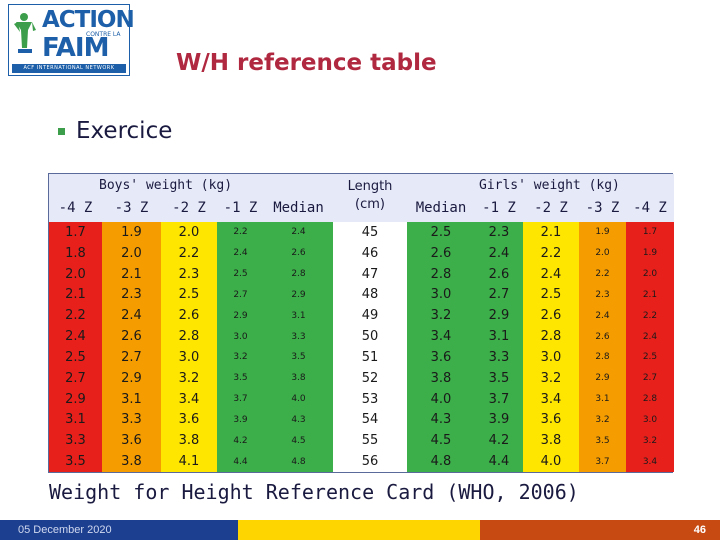  What do you see at coordinates (240, 198) in the screenshot?
I see `column-header: -1 Z` at bounding box center [240, 198].